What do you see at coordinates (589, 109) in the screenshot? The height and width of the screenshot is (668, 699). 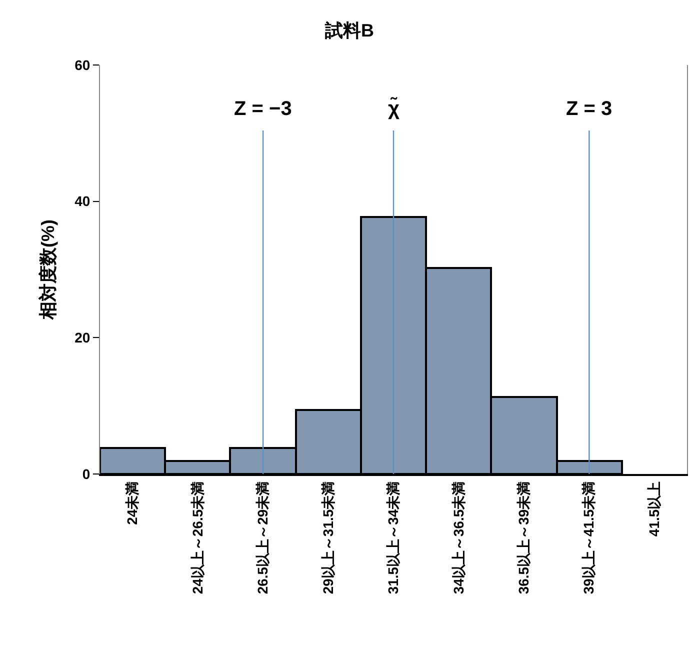 I see `ref-line-label: Z = 3` at bounding box center [589, 109].